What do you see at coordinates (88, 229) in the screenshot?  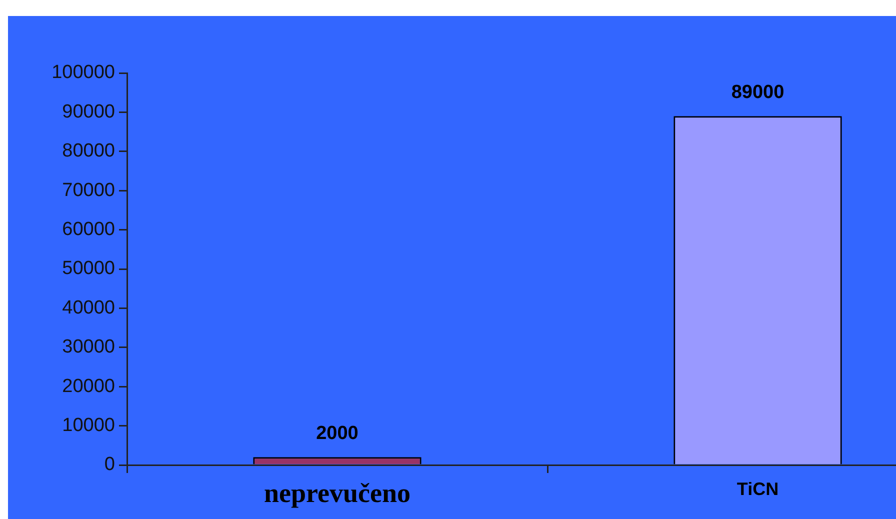 I see `y-tick-label: 60000` at bounding box center [88, 229].